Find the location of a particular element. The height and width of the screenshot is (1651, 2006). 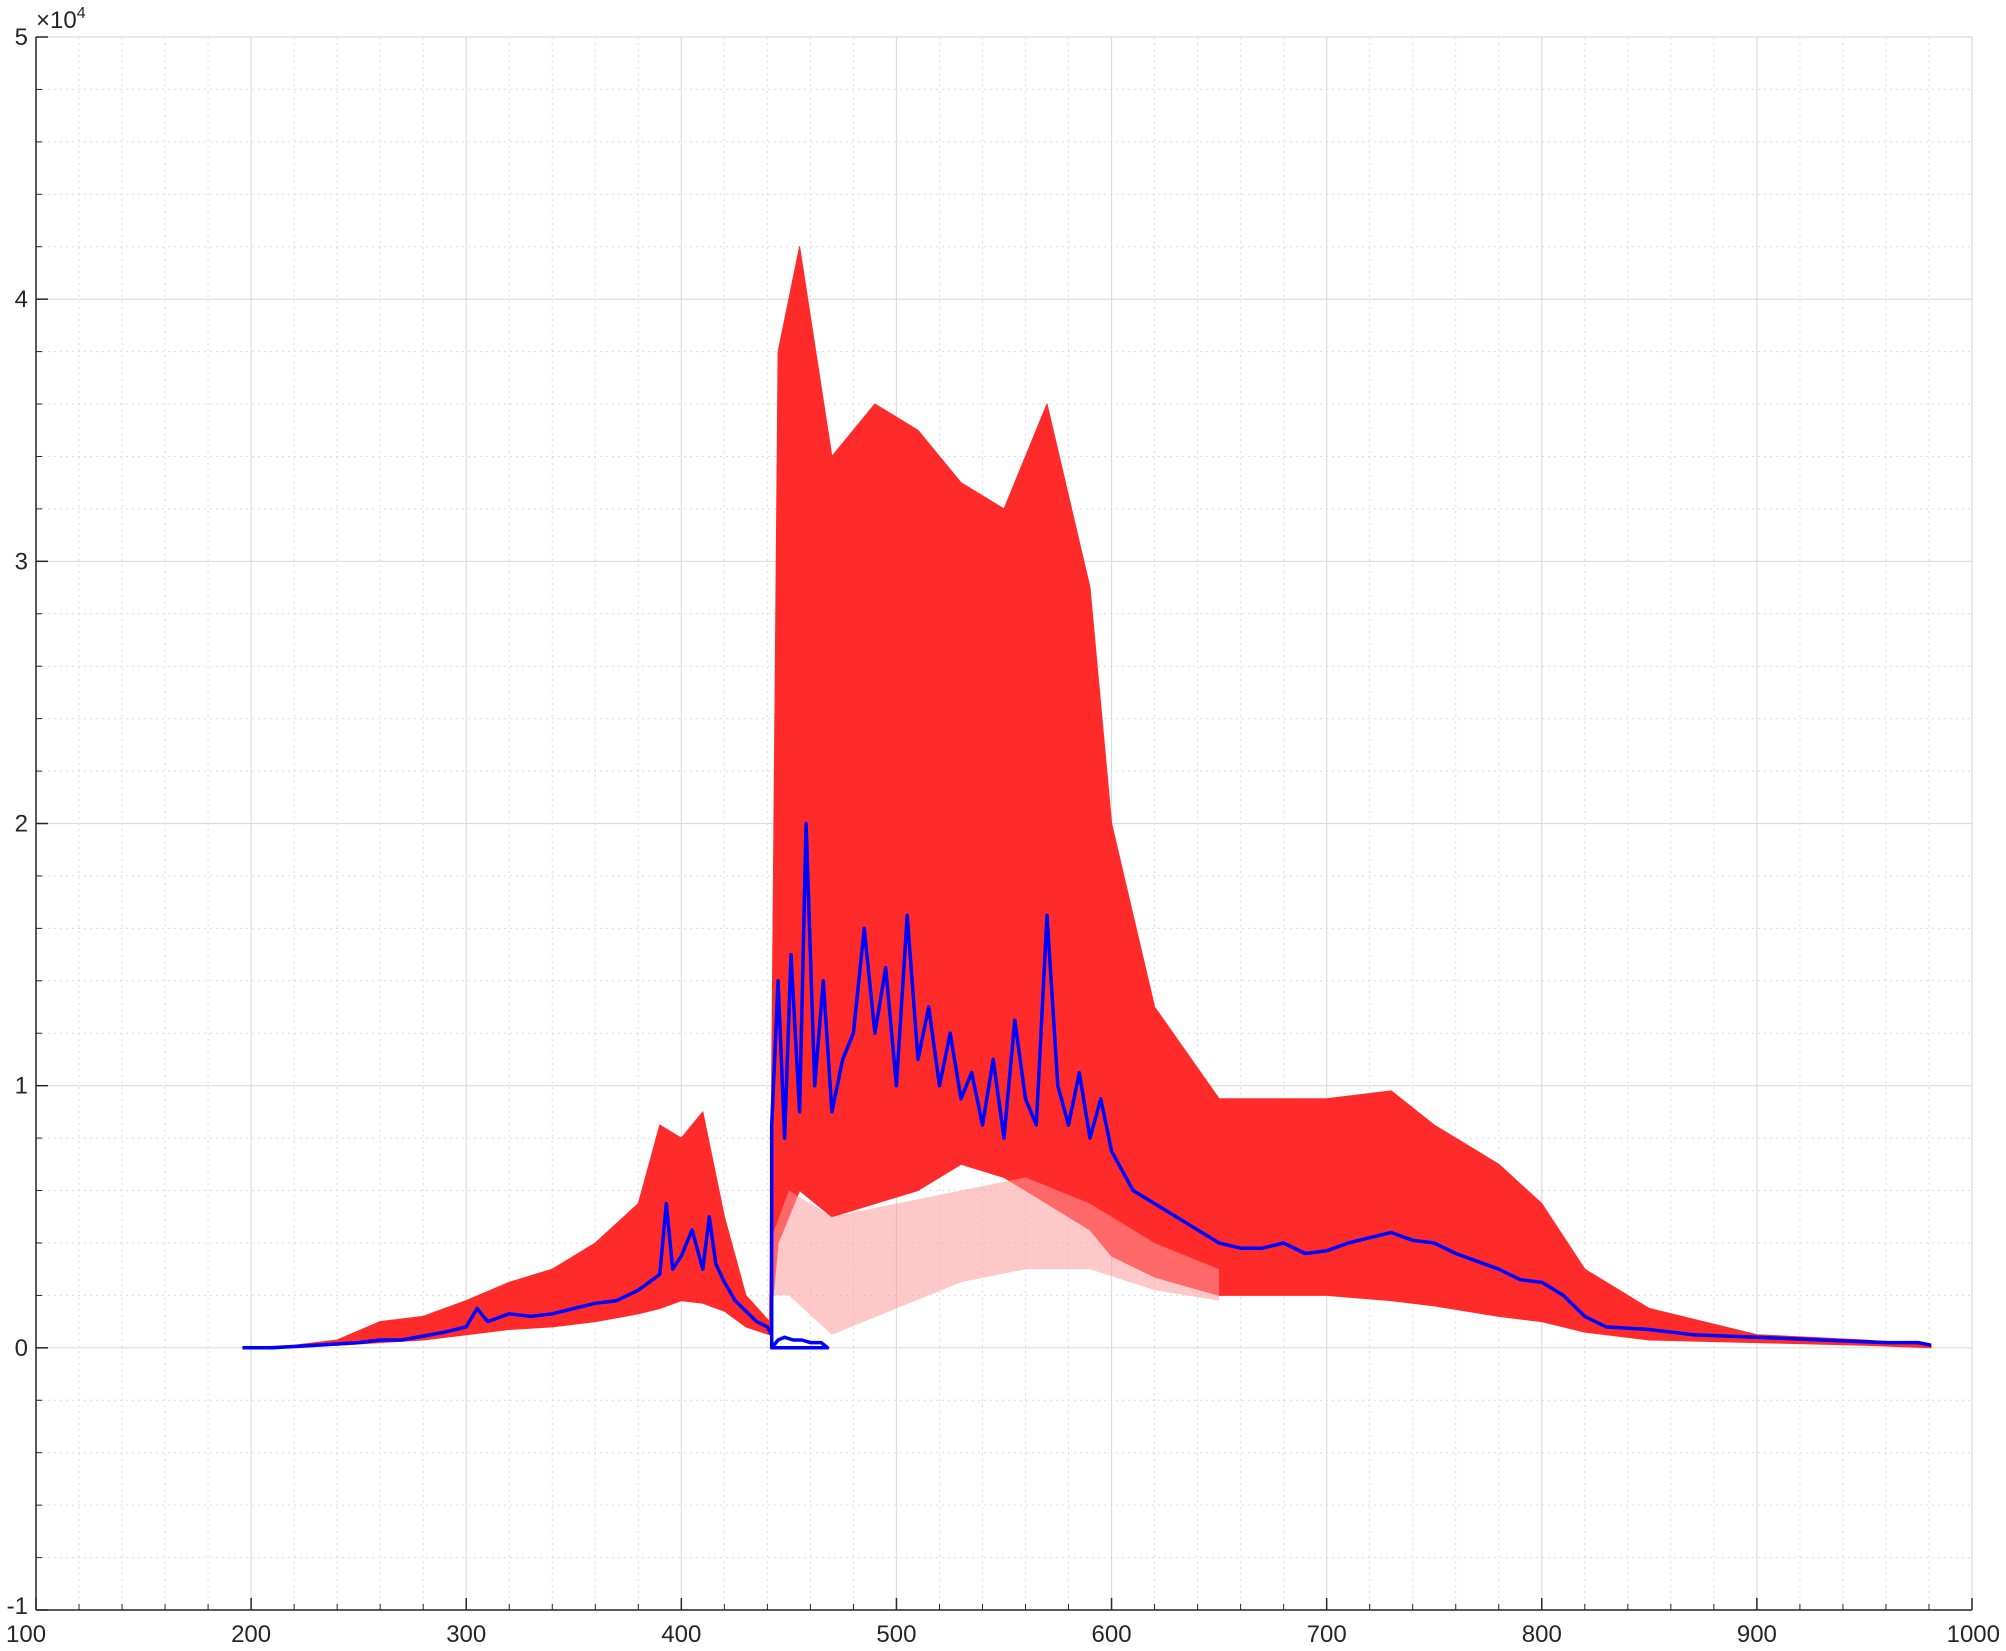

x-tick-label: 100 is located at coordinates (26, 1634).